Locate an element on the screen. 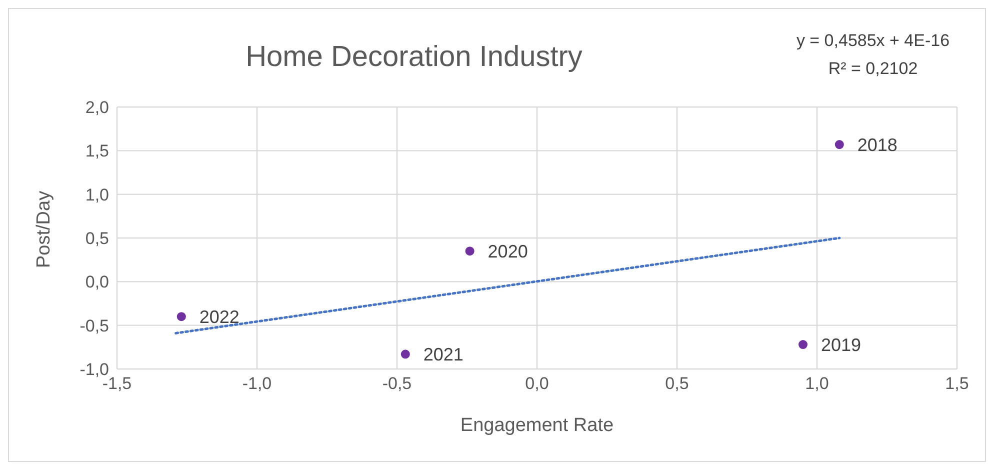  y-tick-label: 1,5 is located at coordinates (97, 151).